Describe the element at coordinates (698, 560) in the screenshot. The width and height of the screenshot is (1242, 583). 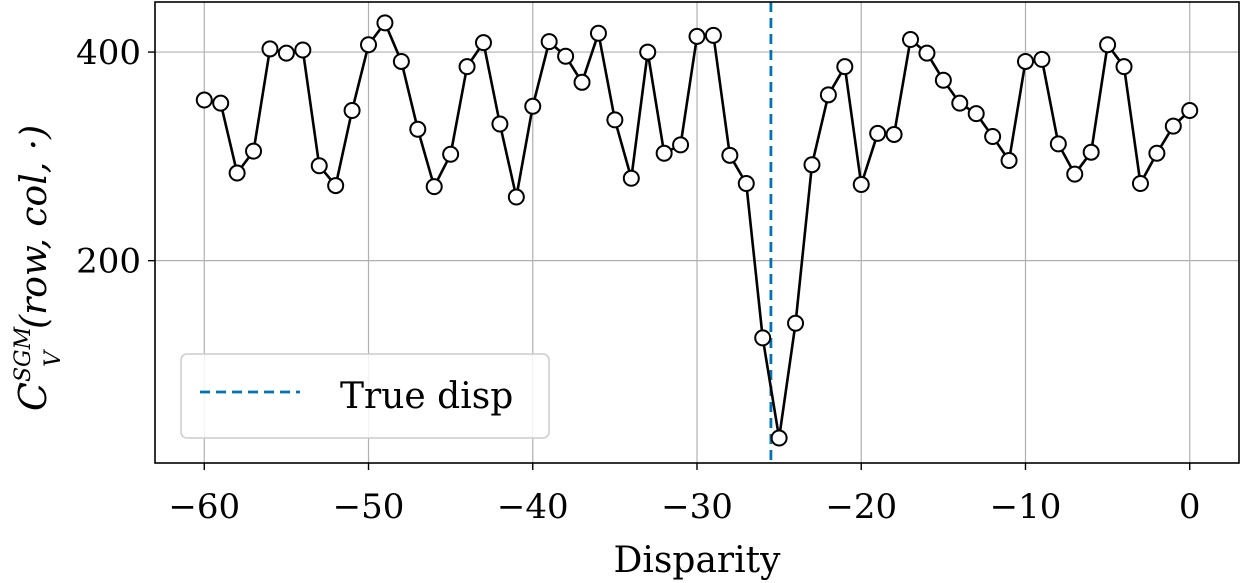
I see `x-axis-label: Disparity` at that location.